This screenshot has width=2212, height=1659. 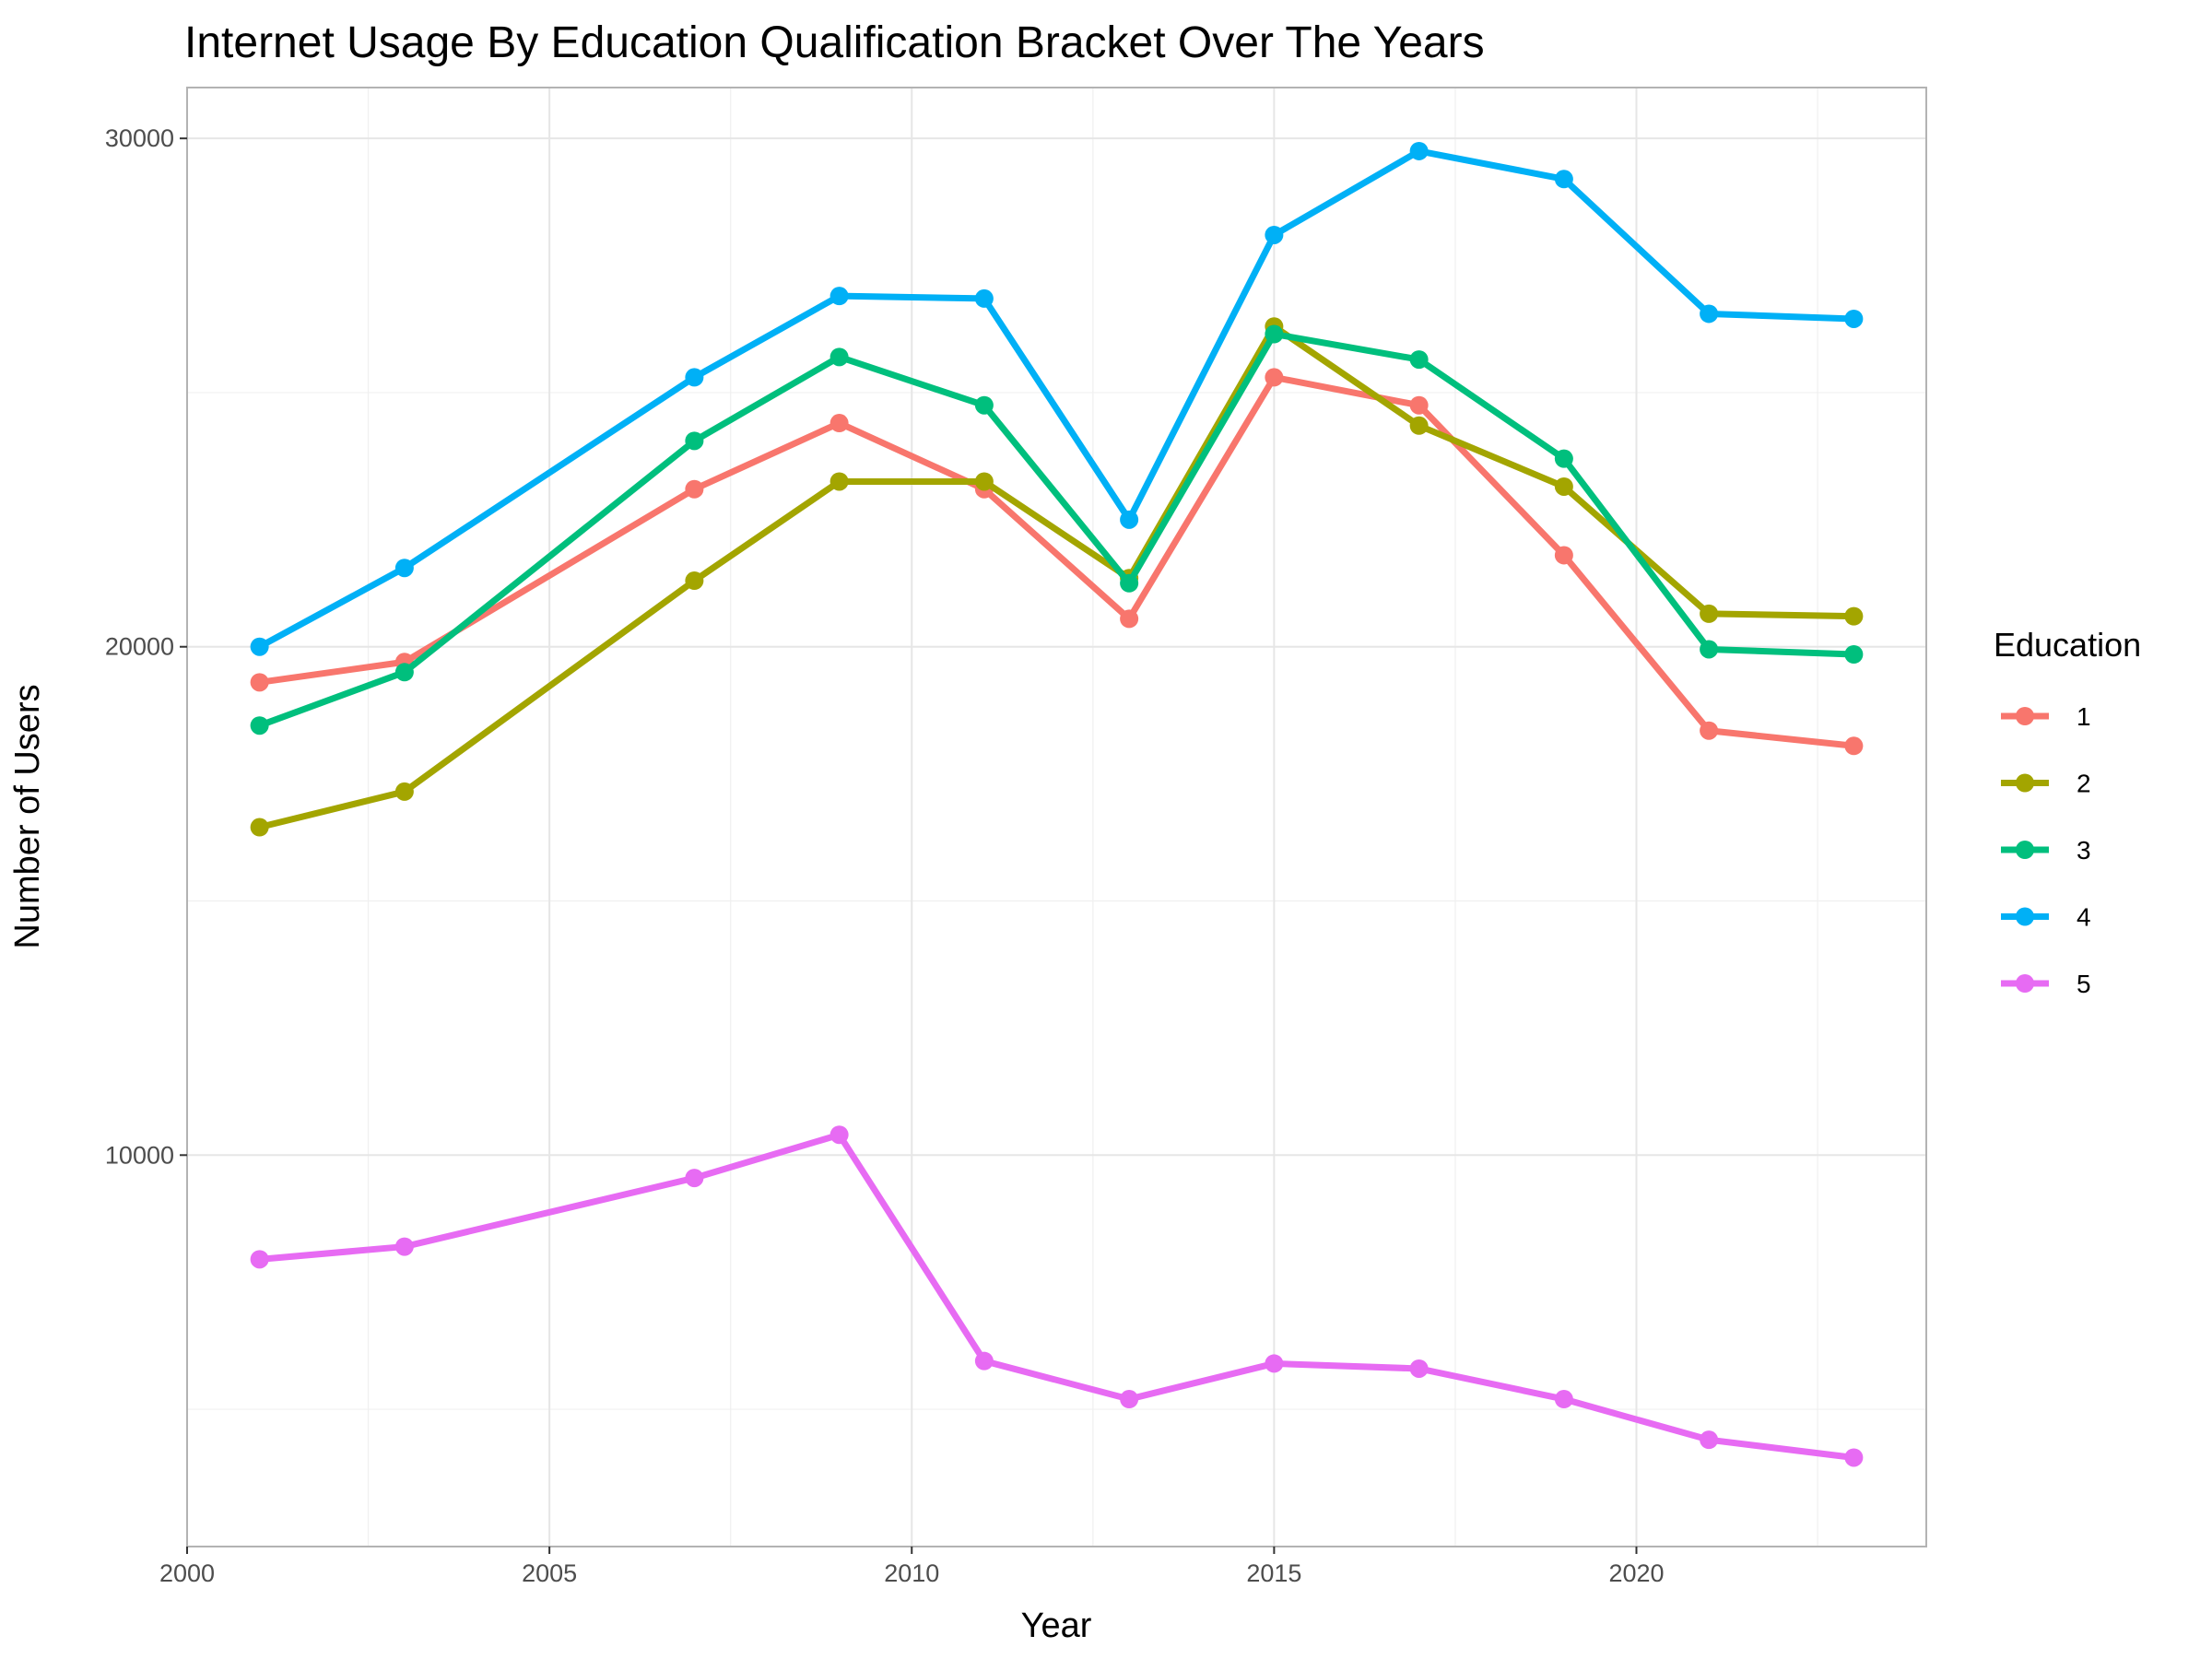 What do you see at coordinates (139, 138) in the screenshot?
I see `y-tick-label: 30000` at bounding box center [139, 138].